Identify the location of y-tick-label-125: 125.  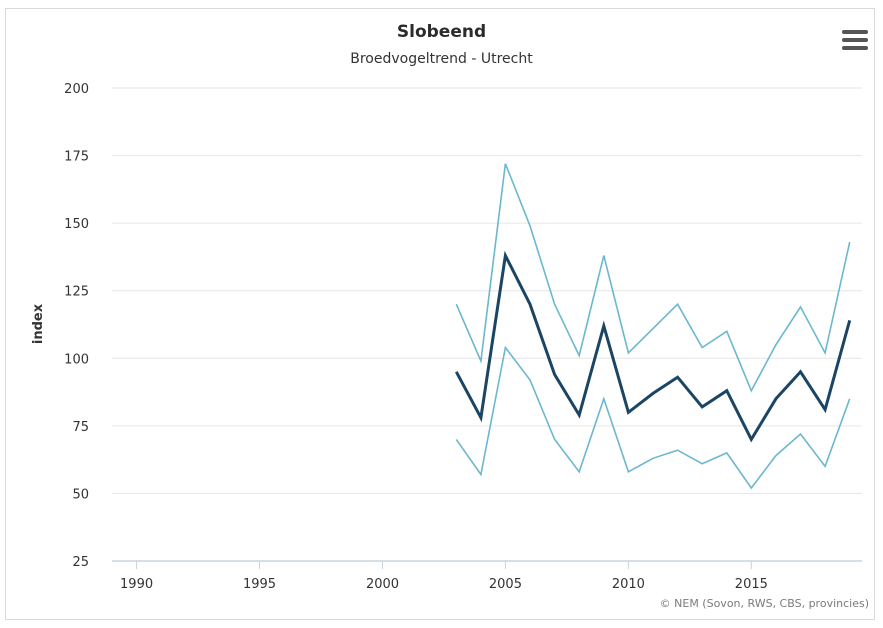
(76, 292).